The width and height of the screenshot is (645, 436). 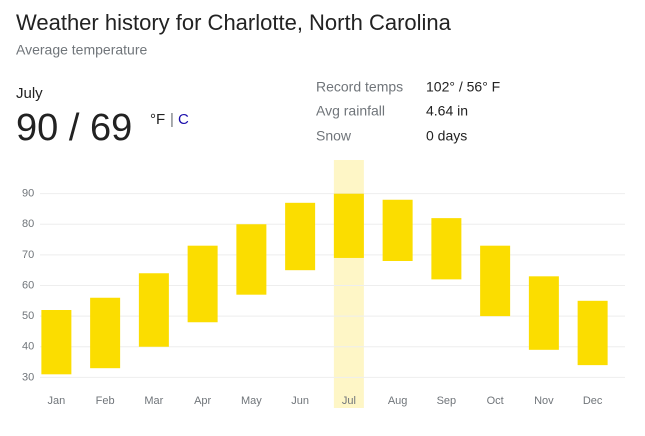 What do you see at coordinates (153, 401) in the screenshot?
I see `x-tick-label: Mar` at bounding box center [153, 401].